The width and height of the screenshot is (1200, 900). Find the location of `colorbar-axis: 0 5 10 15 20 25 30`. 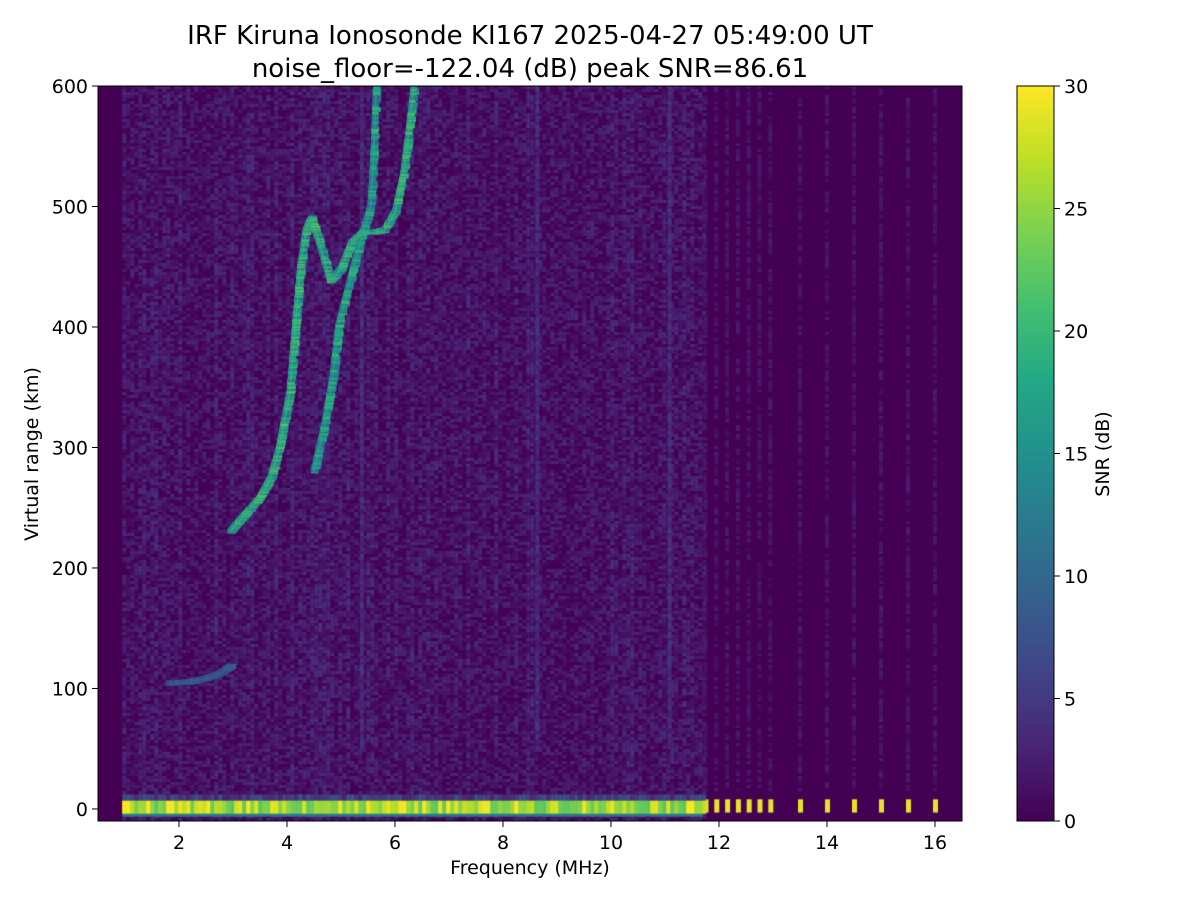

colorbar-axis: 0 5 10 15 20 25 30 is located at coordinates (1071, 454).